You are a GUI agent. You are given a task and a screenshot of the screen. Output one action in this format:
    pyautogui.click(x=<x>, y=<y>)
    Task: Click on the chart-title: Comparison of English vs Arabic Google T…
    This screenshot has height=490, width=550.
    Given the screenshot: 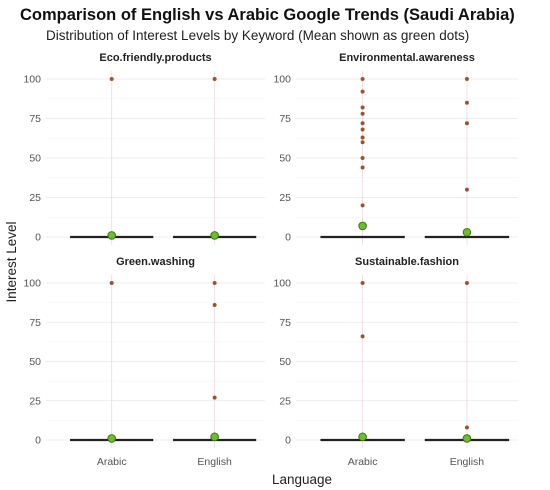 What is the action you would take?
    pyautogui.click(x=267, y=15)
    